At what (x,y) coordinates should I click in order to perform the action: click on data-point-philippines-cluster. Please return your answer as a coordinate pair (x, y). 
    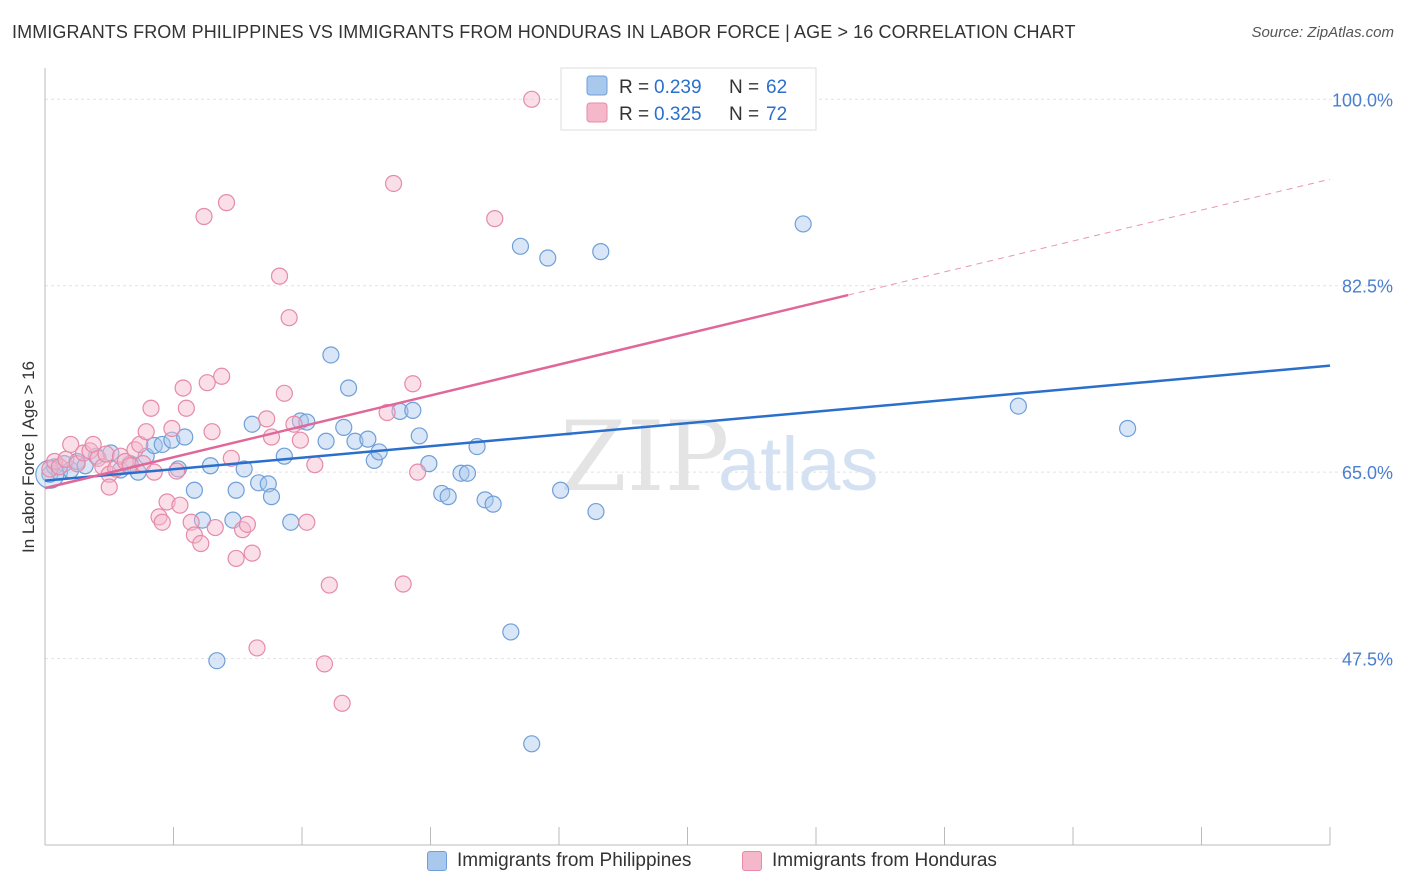
    Looking at the image, I should click on (50, 474).